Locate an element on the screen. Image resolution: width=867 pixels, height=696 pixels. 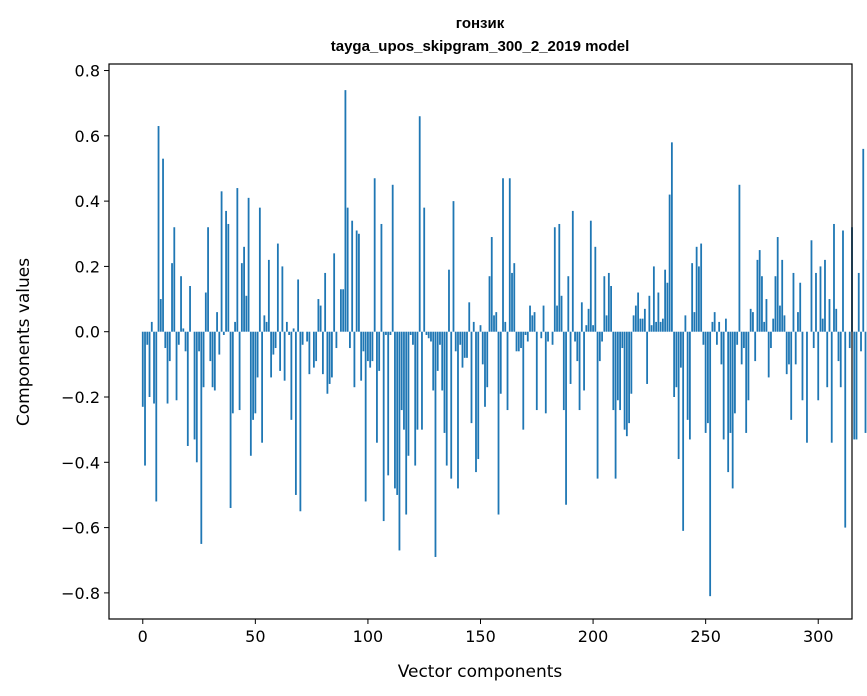
x-tick-label: 250 is located at coordinates (705, 636).